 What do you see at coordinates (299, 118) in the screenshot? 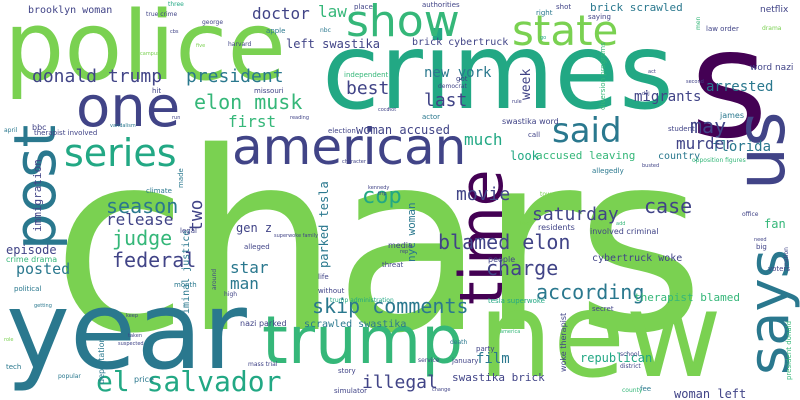
I see `small-word: reading` at bounding box center [299, 118].